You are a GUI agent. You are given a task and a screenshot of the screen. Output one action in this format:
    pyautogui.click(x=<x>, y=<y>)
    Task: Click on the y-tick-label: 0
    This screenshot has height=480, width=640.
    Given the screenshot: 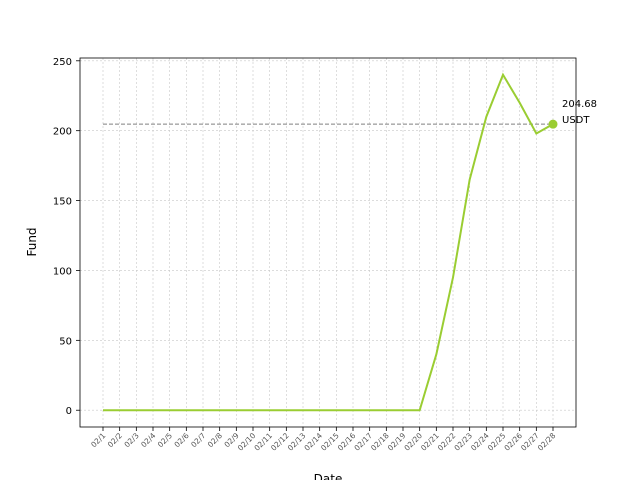 What is the action you would take?
    pyautogui.click(x=69, y=411)
    